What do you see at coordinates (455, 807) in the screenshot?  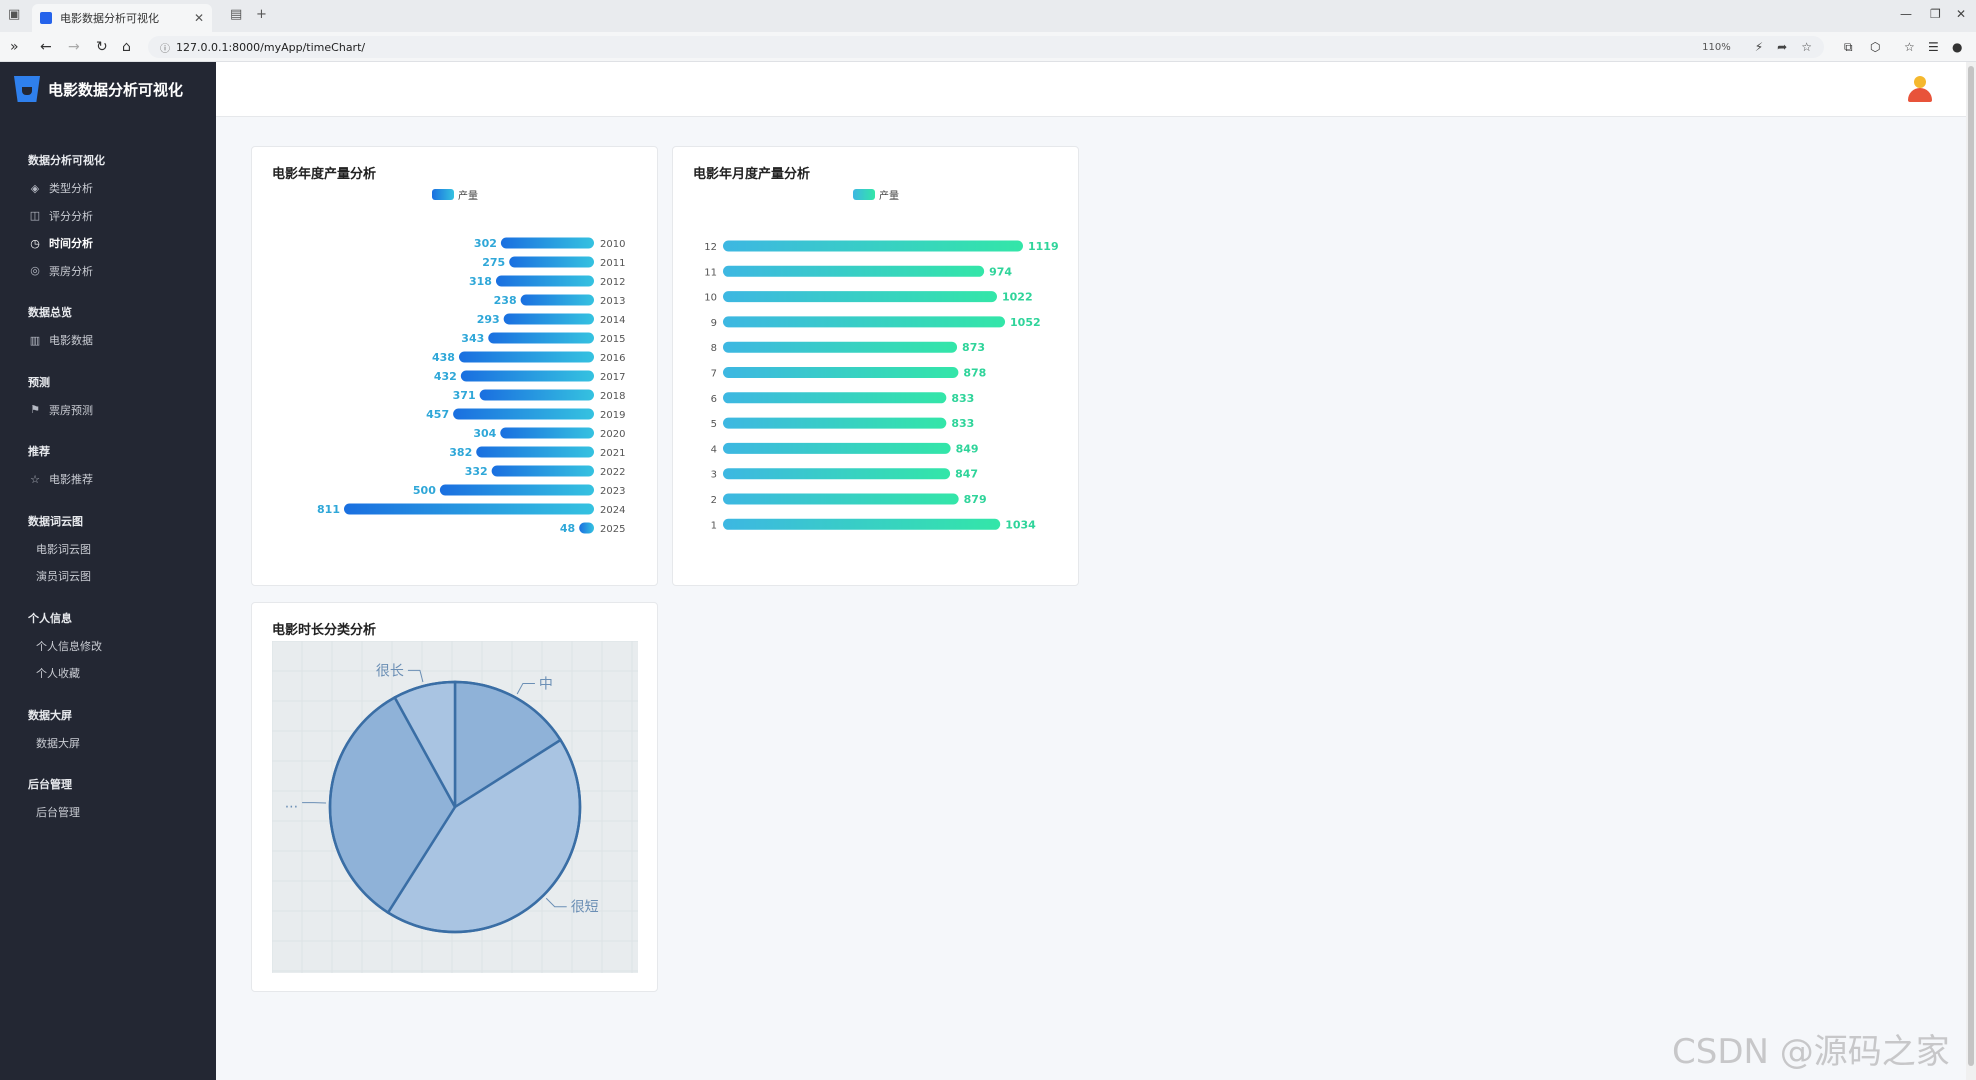 I see `pie-outline` at bounding box center [455, 807].